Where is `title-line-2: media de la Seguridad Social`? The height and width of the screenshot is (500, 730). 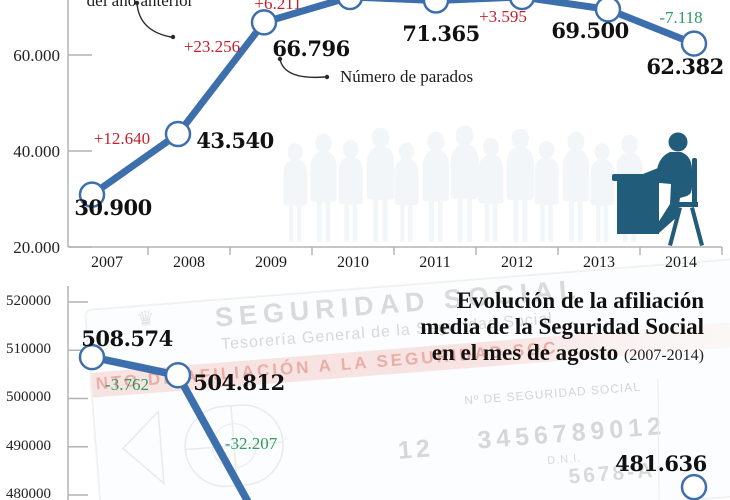
title-line-2: media de la Seguridad Social is located at coordinates (562, 326).